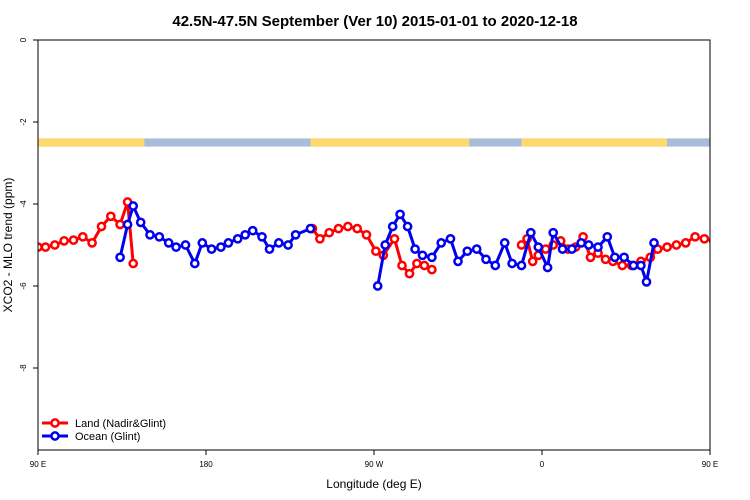 This screenshot has width=750, height=500. I want to click on x-tick-label: 90 W, so click(374, 464).